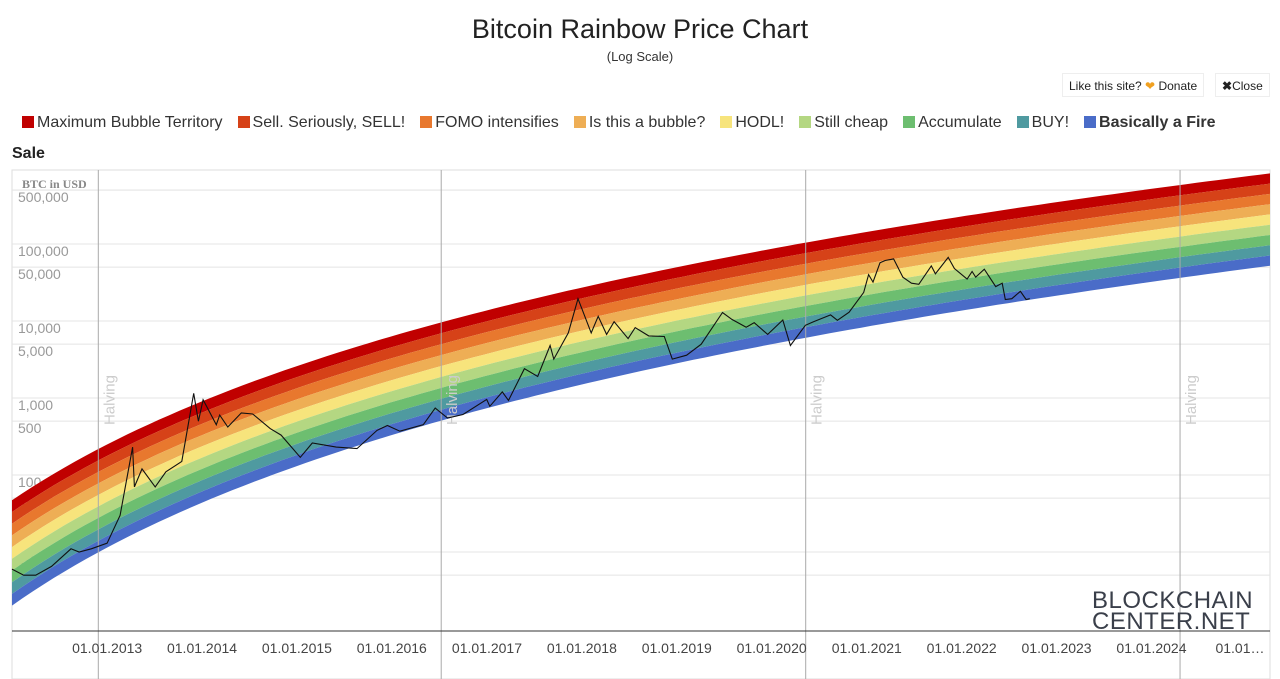  I want to click on legend-label: HODL!, so click(760, 122).